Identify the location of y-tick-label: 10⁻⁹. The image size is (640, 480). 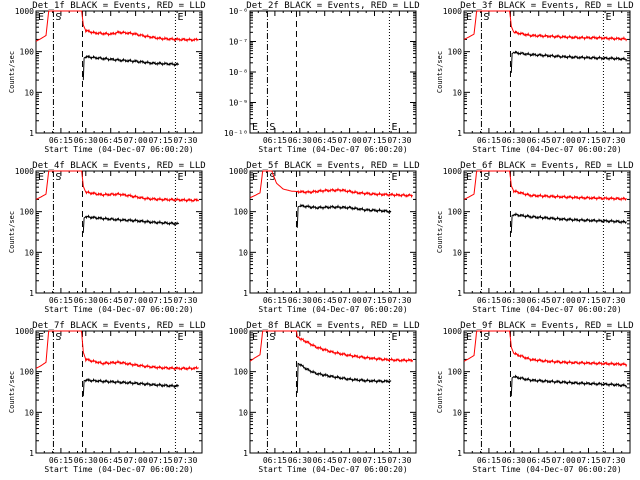
(238, 103).